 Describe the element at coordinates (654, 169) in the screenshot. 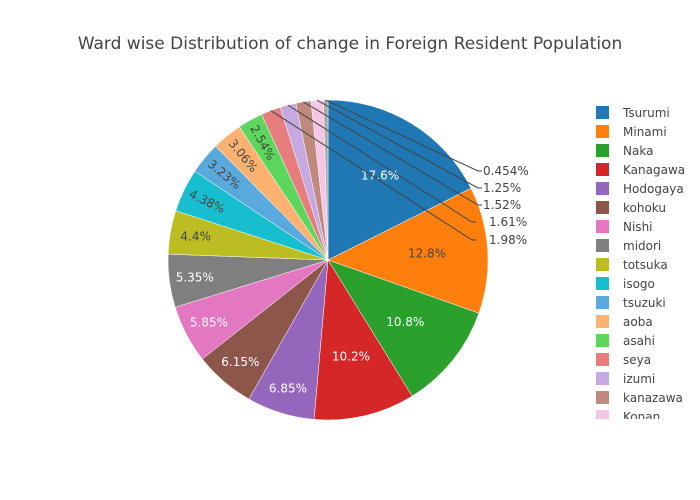

I see `legend-label: Kanagawa` at that location.